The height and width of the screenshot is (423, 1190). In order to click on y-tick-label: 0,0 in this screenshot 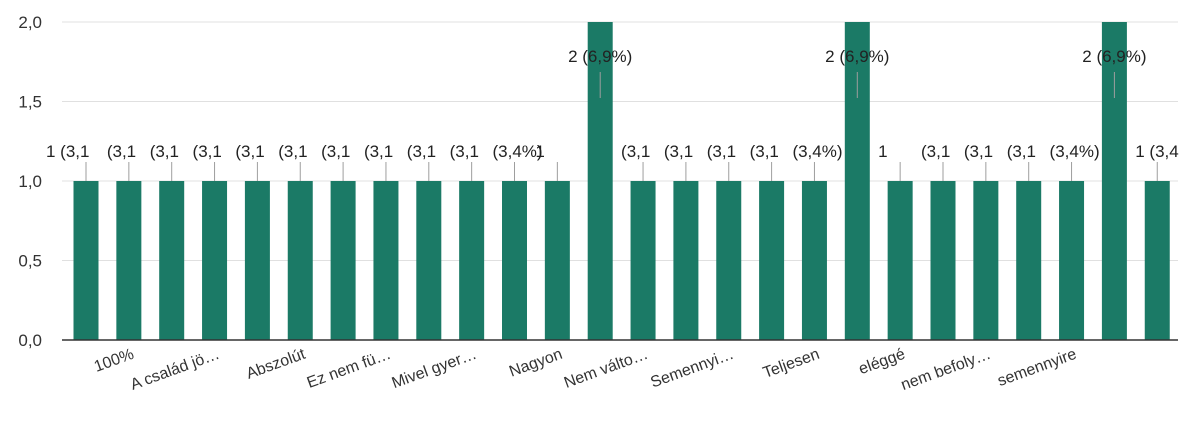, I will do `click(30, 340)`.